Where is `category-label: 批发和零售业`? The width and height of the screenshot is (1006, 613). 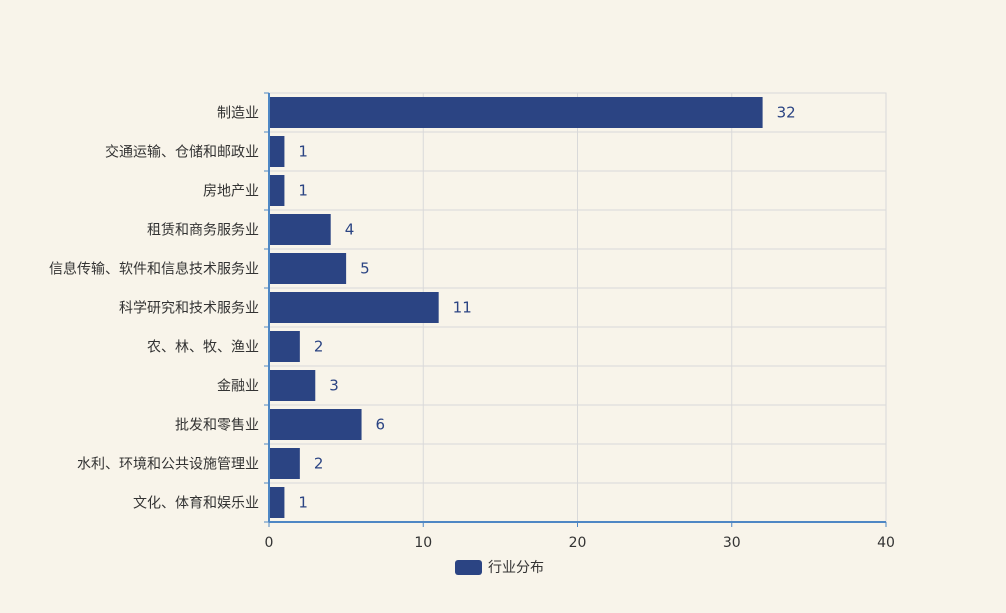 category-label: 批发和零售业 is located at coordinates (217, 426).